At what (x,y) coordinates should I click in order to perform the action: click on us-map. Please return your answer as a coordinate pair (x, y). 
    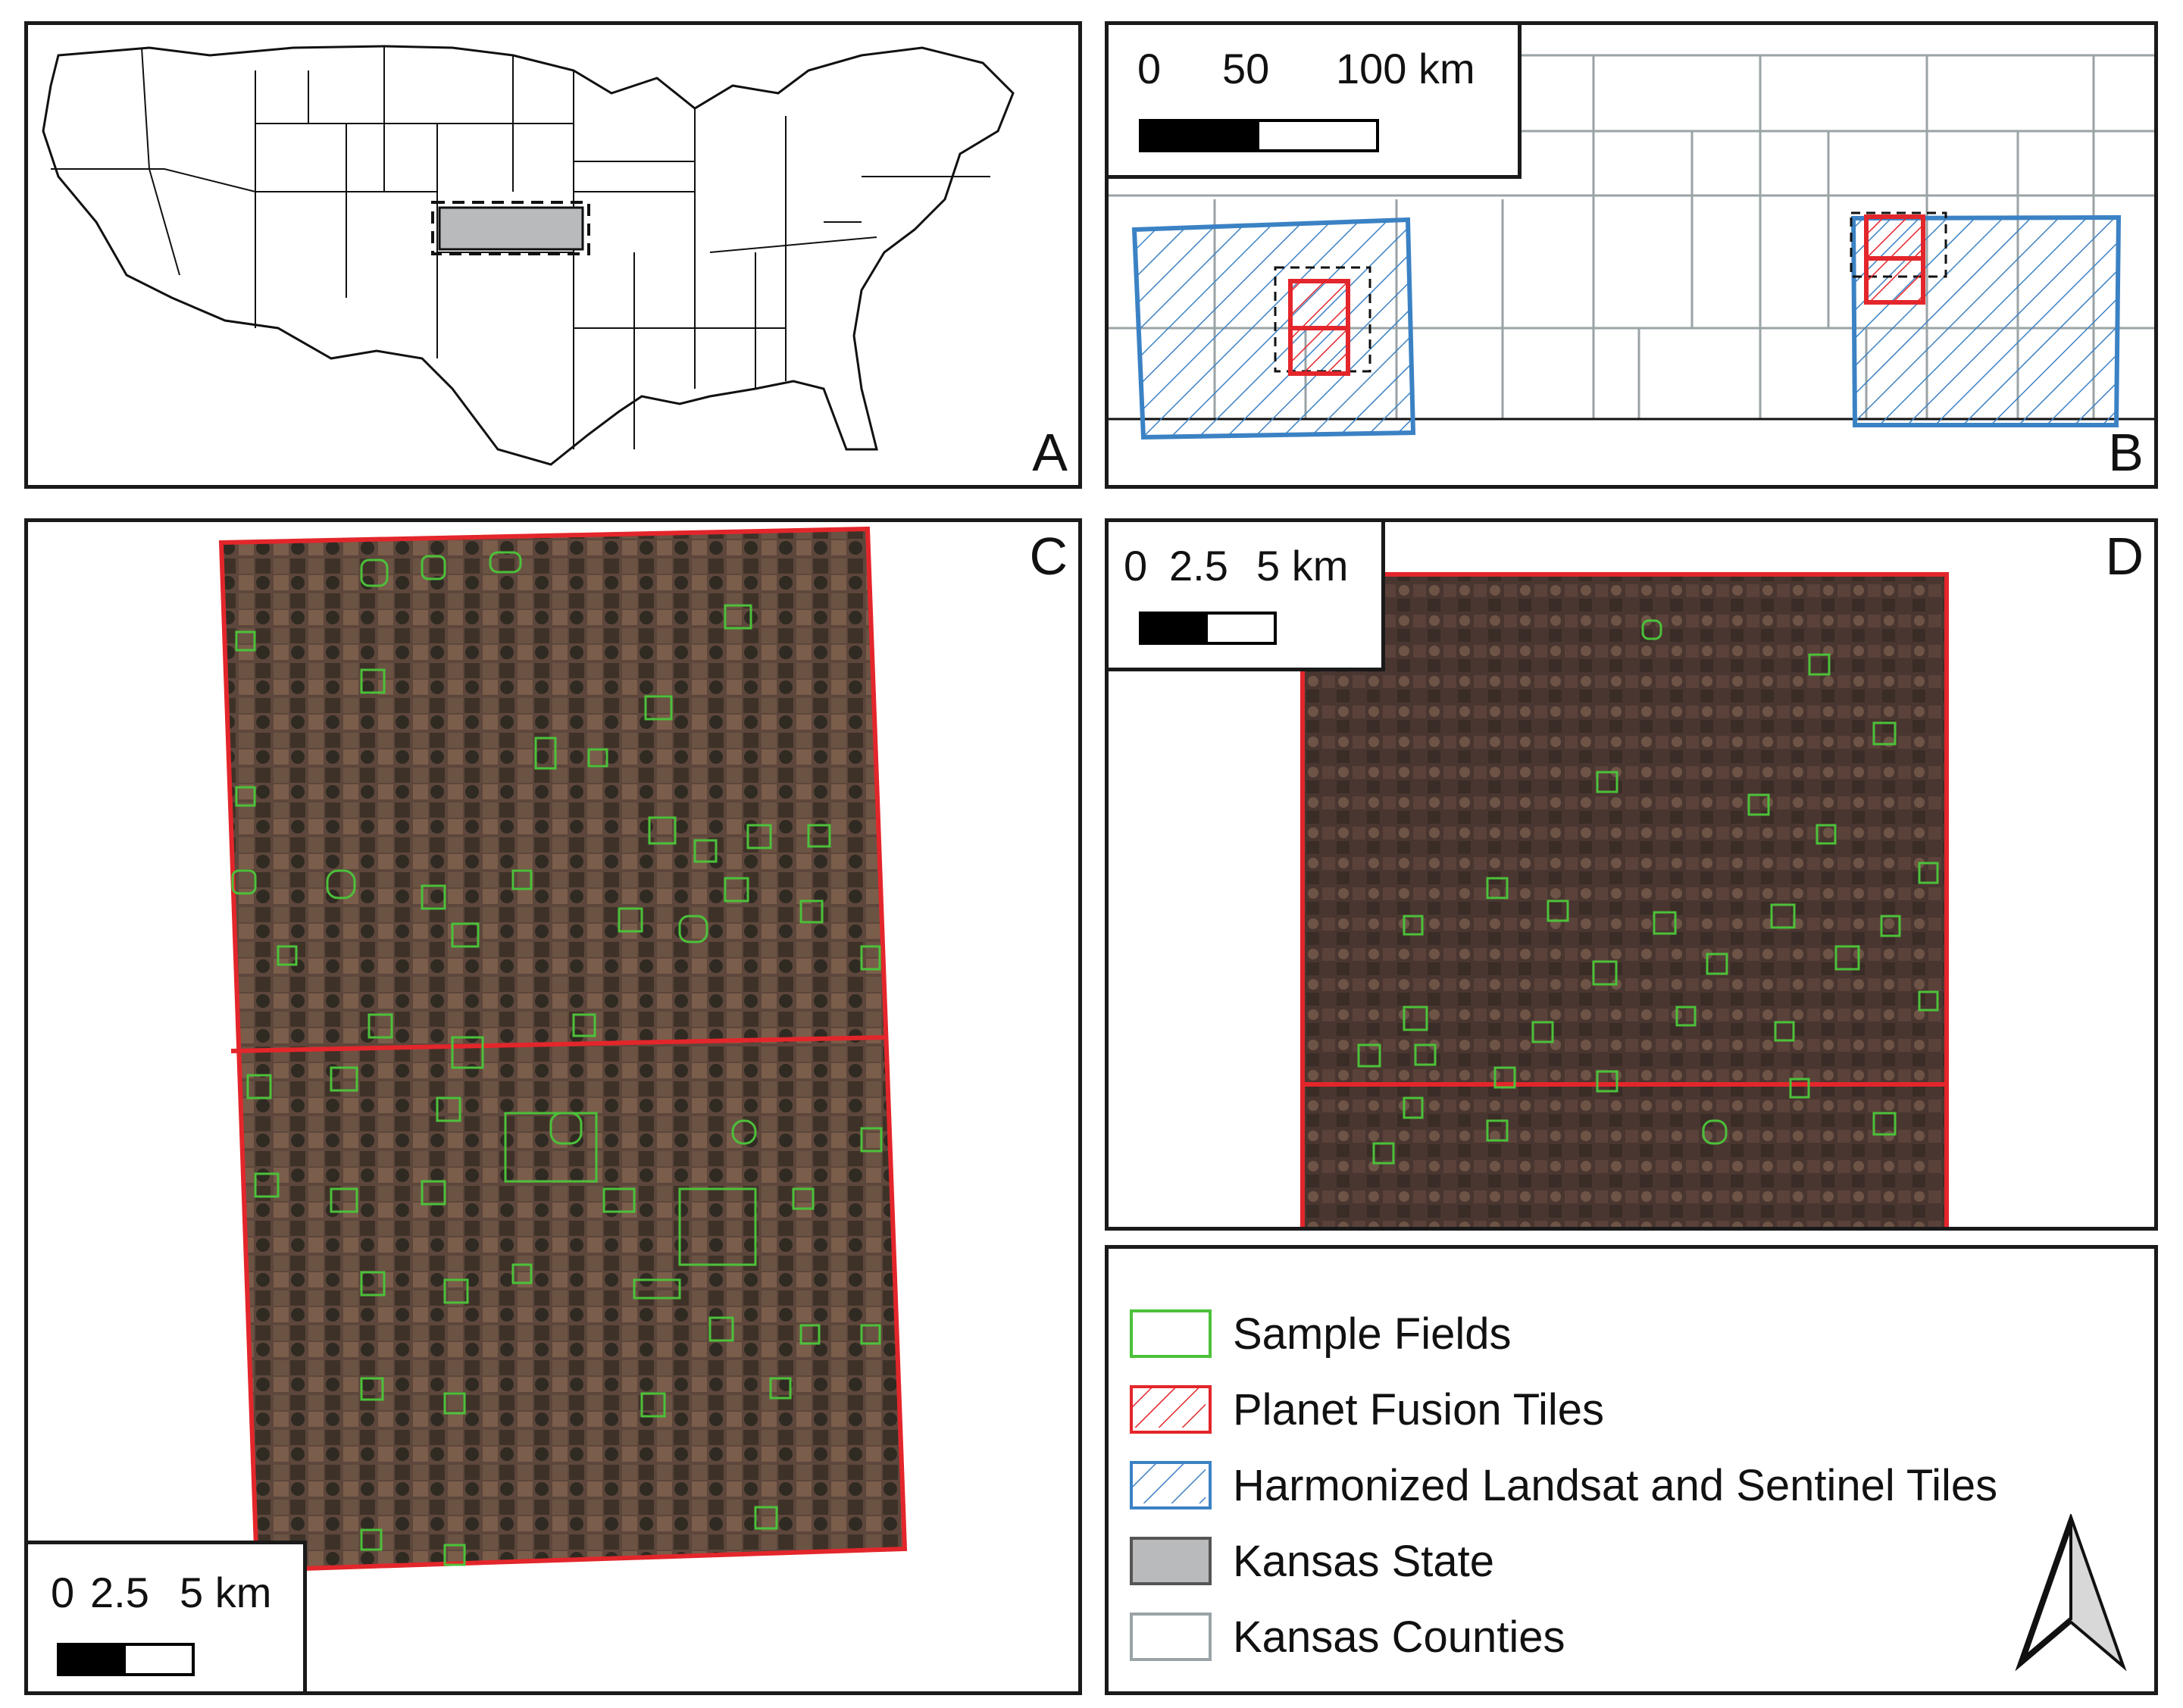
    Looking at the image, I should click on (528, 255).